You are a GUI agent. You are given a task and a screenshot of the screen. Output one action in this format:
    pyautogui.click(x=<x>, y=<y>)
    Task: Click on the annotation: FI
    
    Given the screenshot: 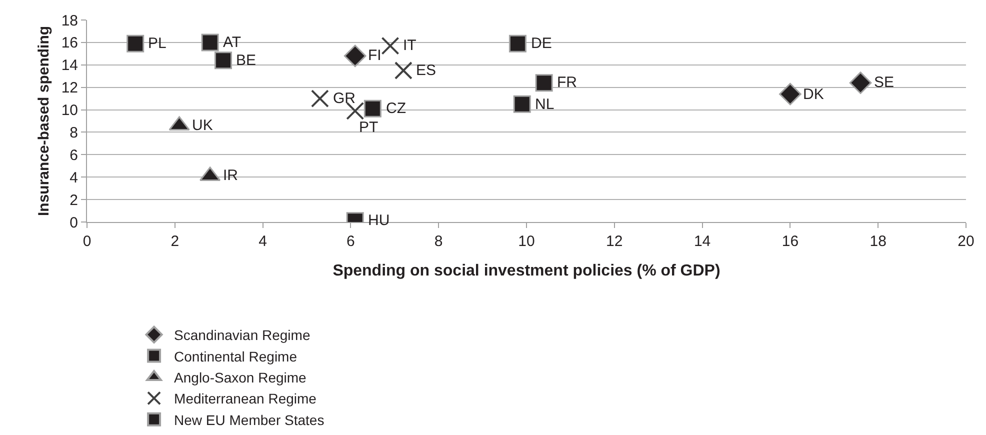 What is the action you would take?
    pyautogui.click(x=375, y=55)
    